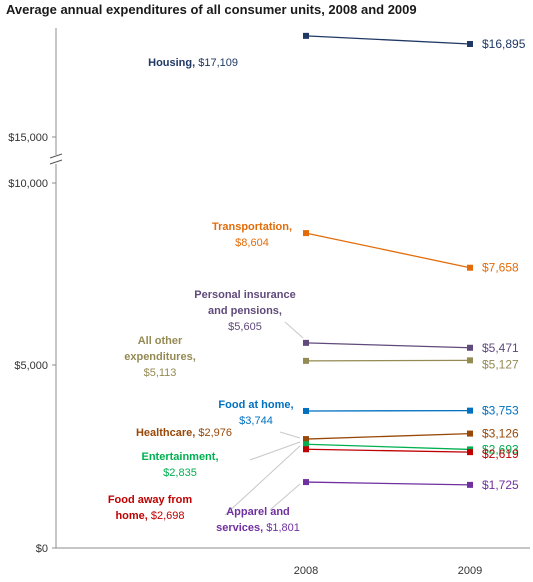 The width and height of the screenshot is (533, 582). I want to click on series-name-label: expenditures,, so click(160, 357).